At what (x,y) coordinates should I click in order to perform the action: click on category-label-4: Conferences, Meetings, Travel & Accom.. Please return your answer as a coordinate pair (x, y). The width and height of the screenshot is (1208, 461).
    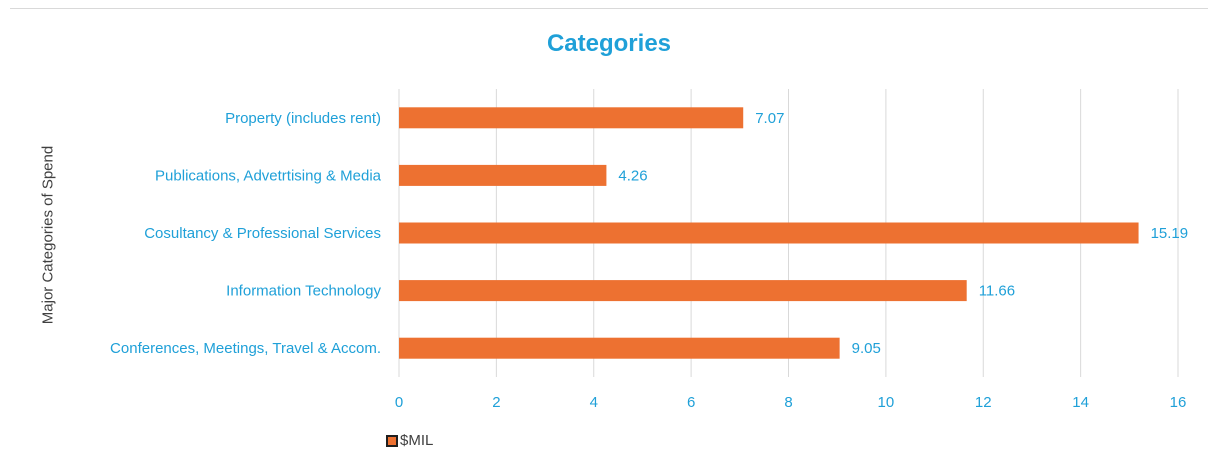
    Looking at the image, I should click on (245, 348).